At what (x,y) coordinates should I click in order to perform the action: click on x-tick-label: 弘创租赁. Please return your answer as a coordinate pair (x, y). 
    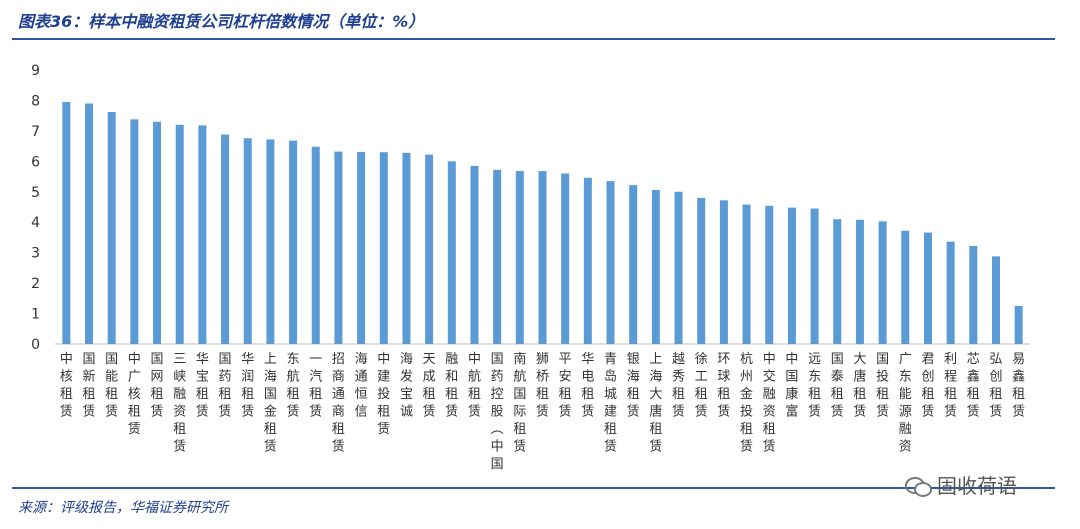
    Looking at the image, I should click on (995, 386).